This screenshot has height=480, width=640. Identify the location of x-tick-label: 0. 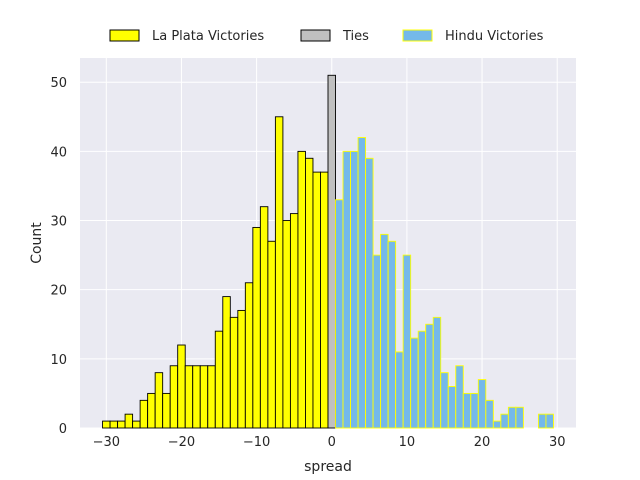
(332, 442).